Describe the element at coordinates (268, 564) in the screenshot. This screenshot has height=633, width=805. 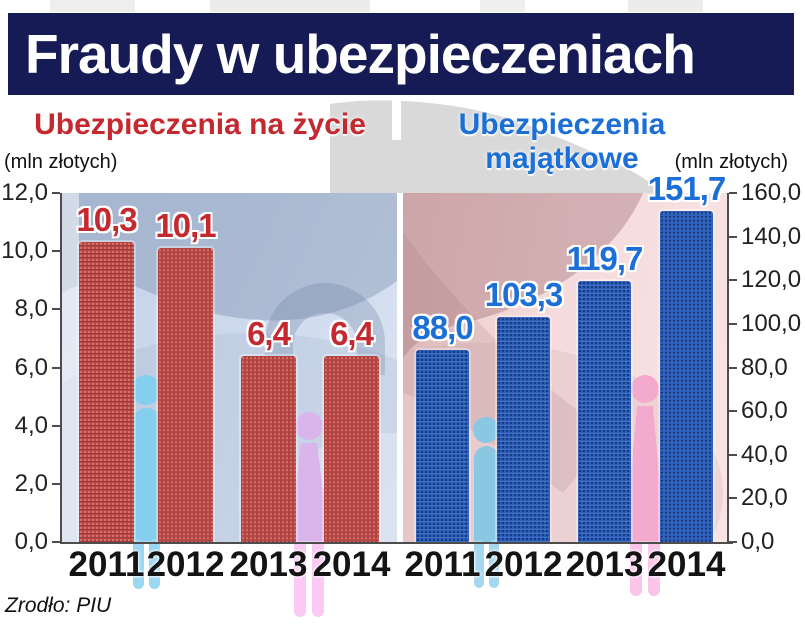
I see `life-category-label-2013: 2013` at that location.